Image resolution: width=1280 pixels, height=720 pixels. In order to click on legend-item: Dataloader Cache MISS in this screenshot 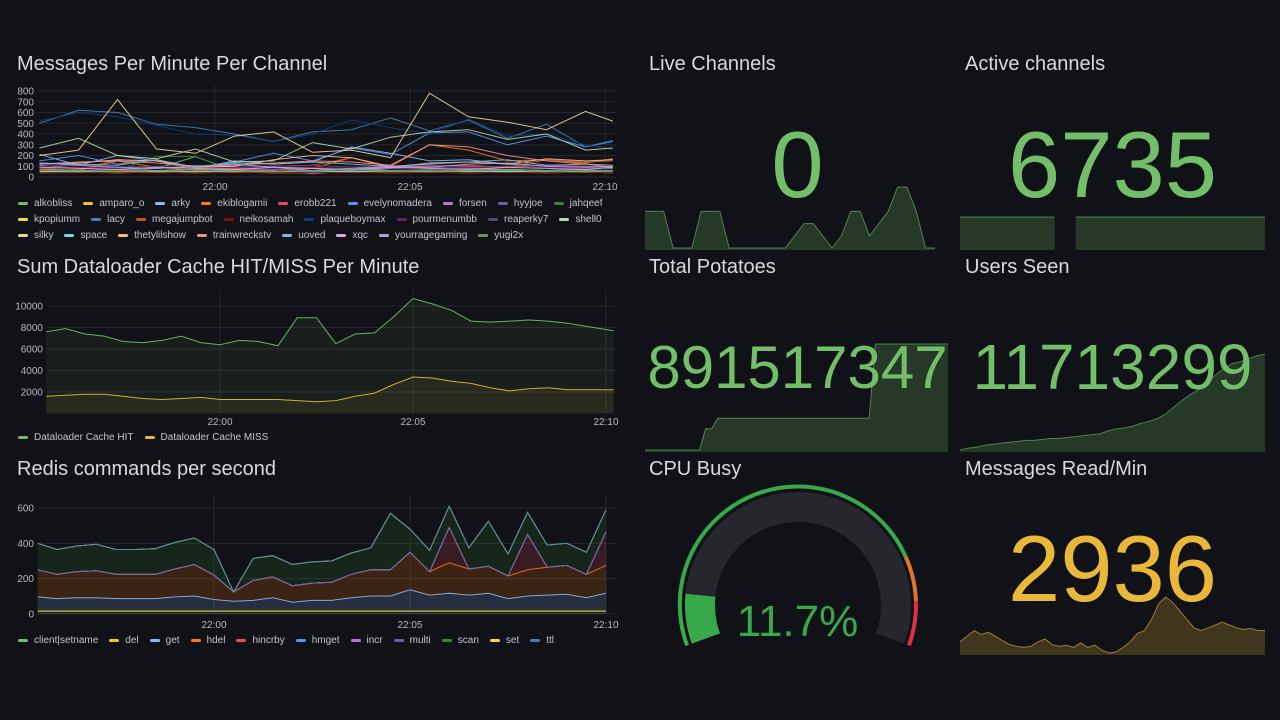, I will do `click(206, 437)`.